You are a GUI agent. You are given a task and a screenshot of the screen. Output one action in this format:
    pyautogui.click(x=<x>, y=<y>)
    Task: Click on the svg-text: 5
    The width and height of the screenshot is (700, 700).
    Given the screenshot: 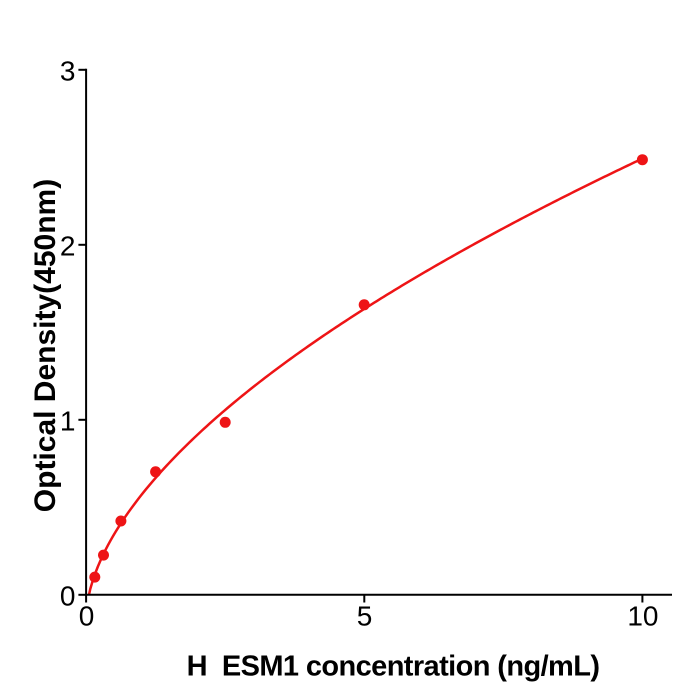 What is the action you would take?
    pyautogui.click(x=365, y=616)
    